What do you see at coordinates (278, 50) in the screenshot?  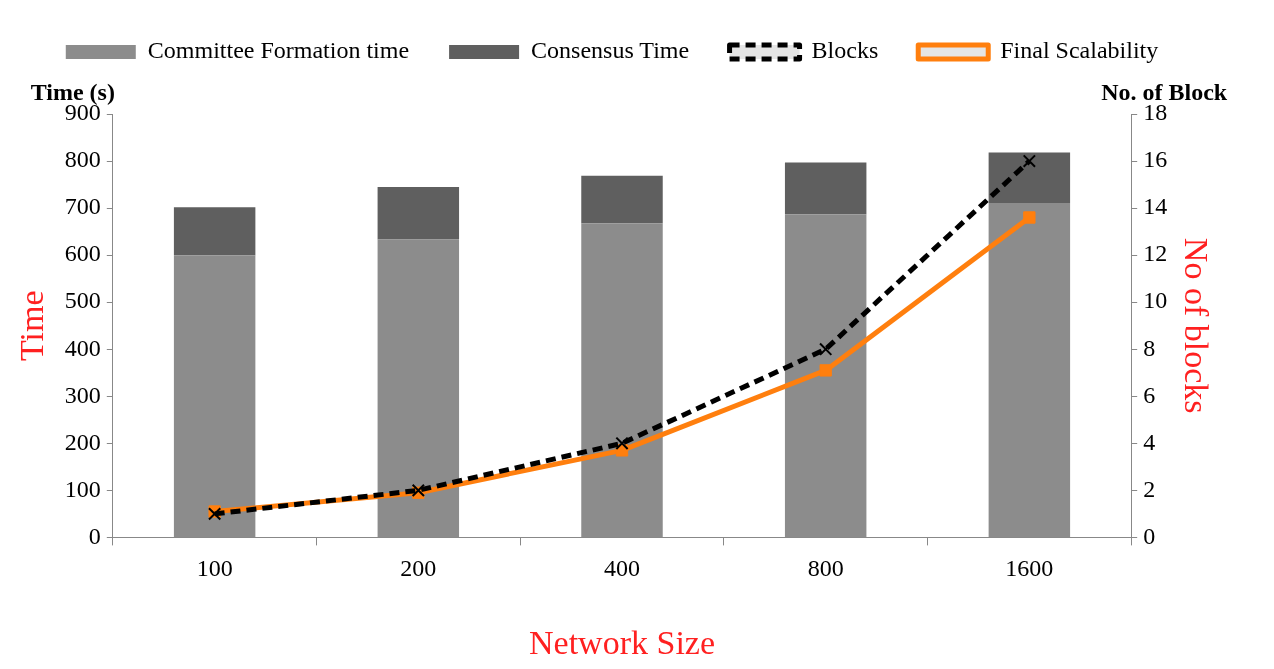 I see `legend-label: Committee Formation time` at bounding box center [278, 50].